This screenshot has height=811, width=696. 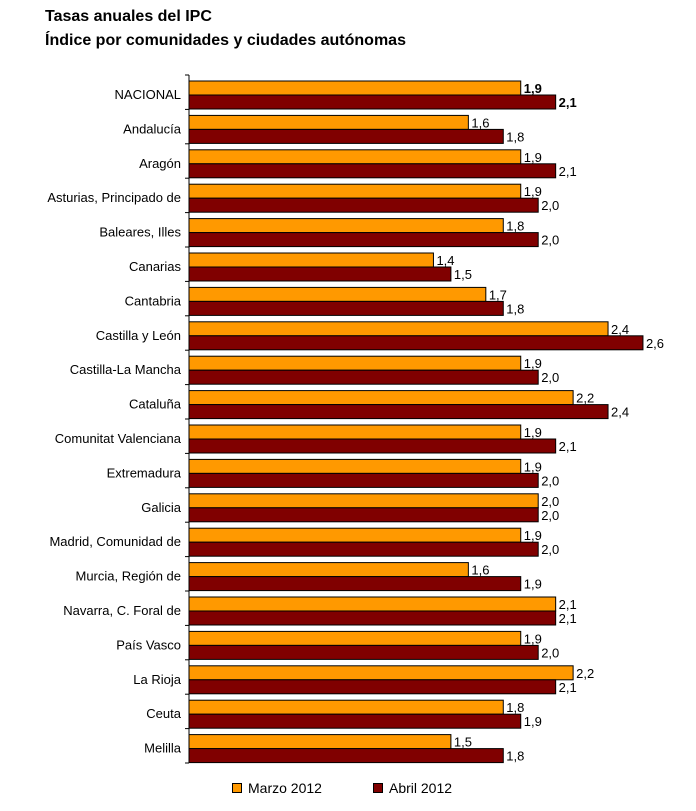 I want to click on data-label: 1,4, so click(x=445, y=260).